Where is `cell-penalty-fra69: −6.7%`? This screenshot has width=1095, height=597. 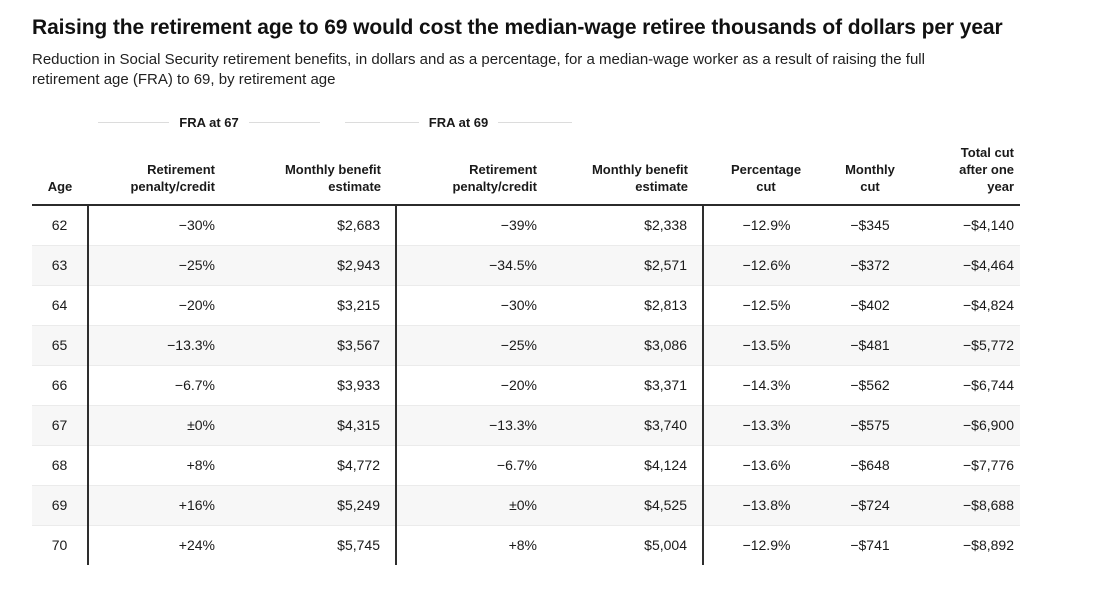
cell-penalty-fra69: −6.7% is located at coordinates (474, 464).